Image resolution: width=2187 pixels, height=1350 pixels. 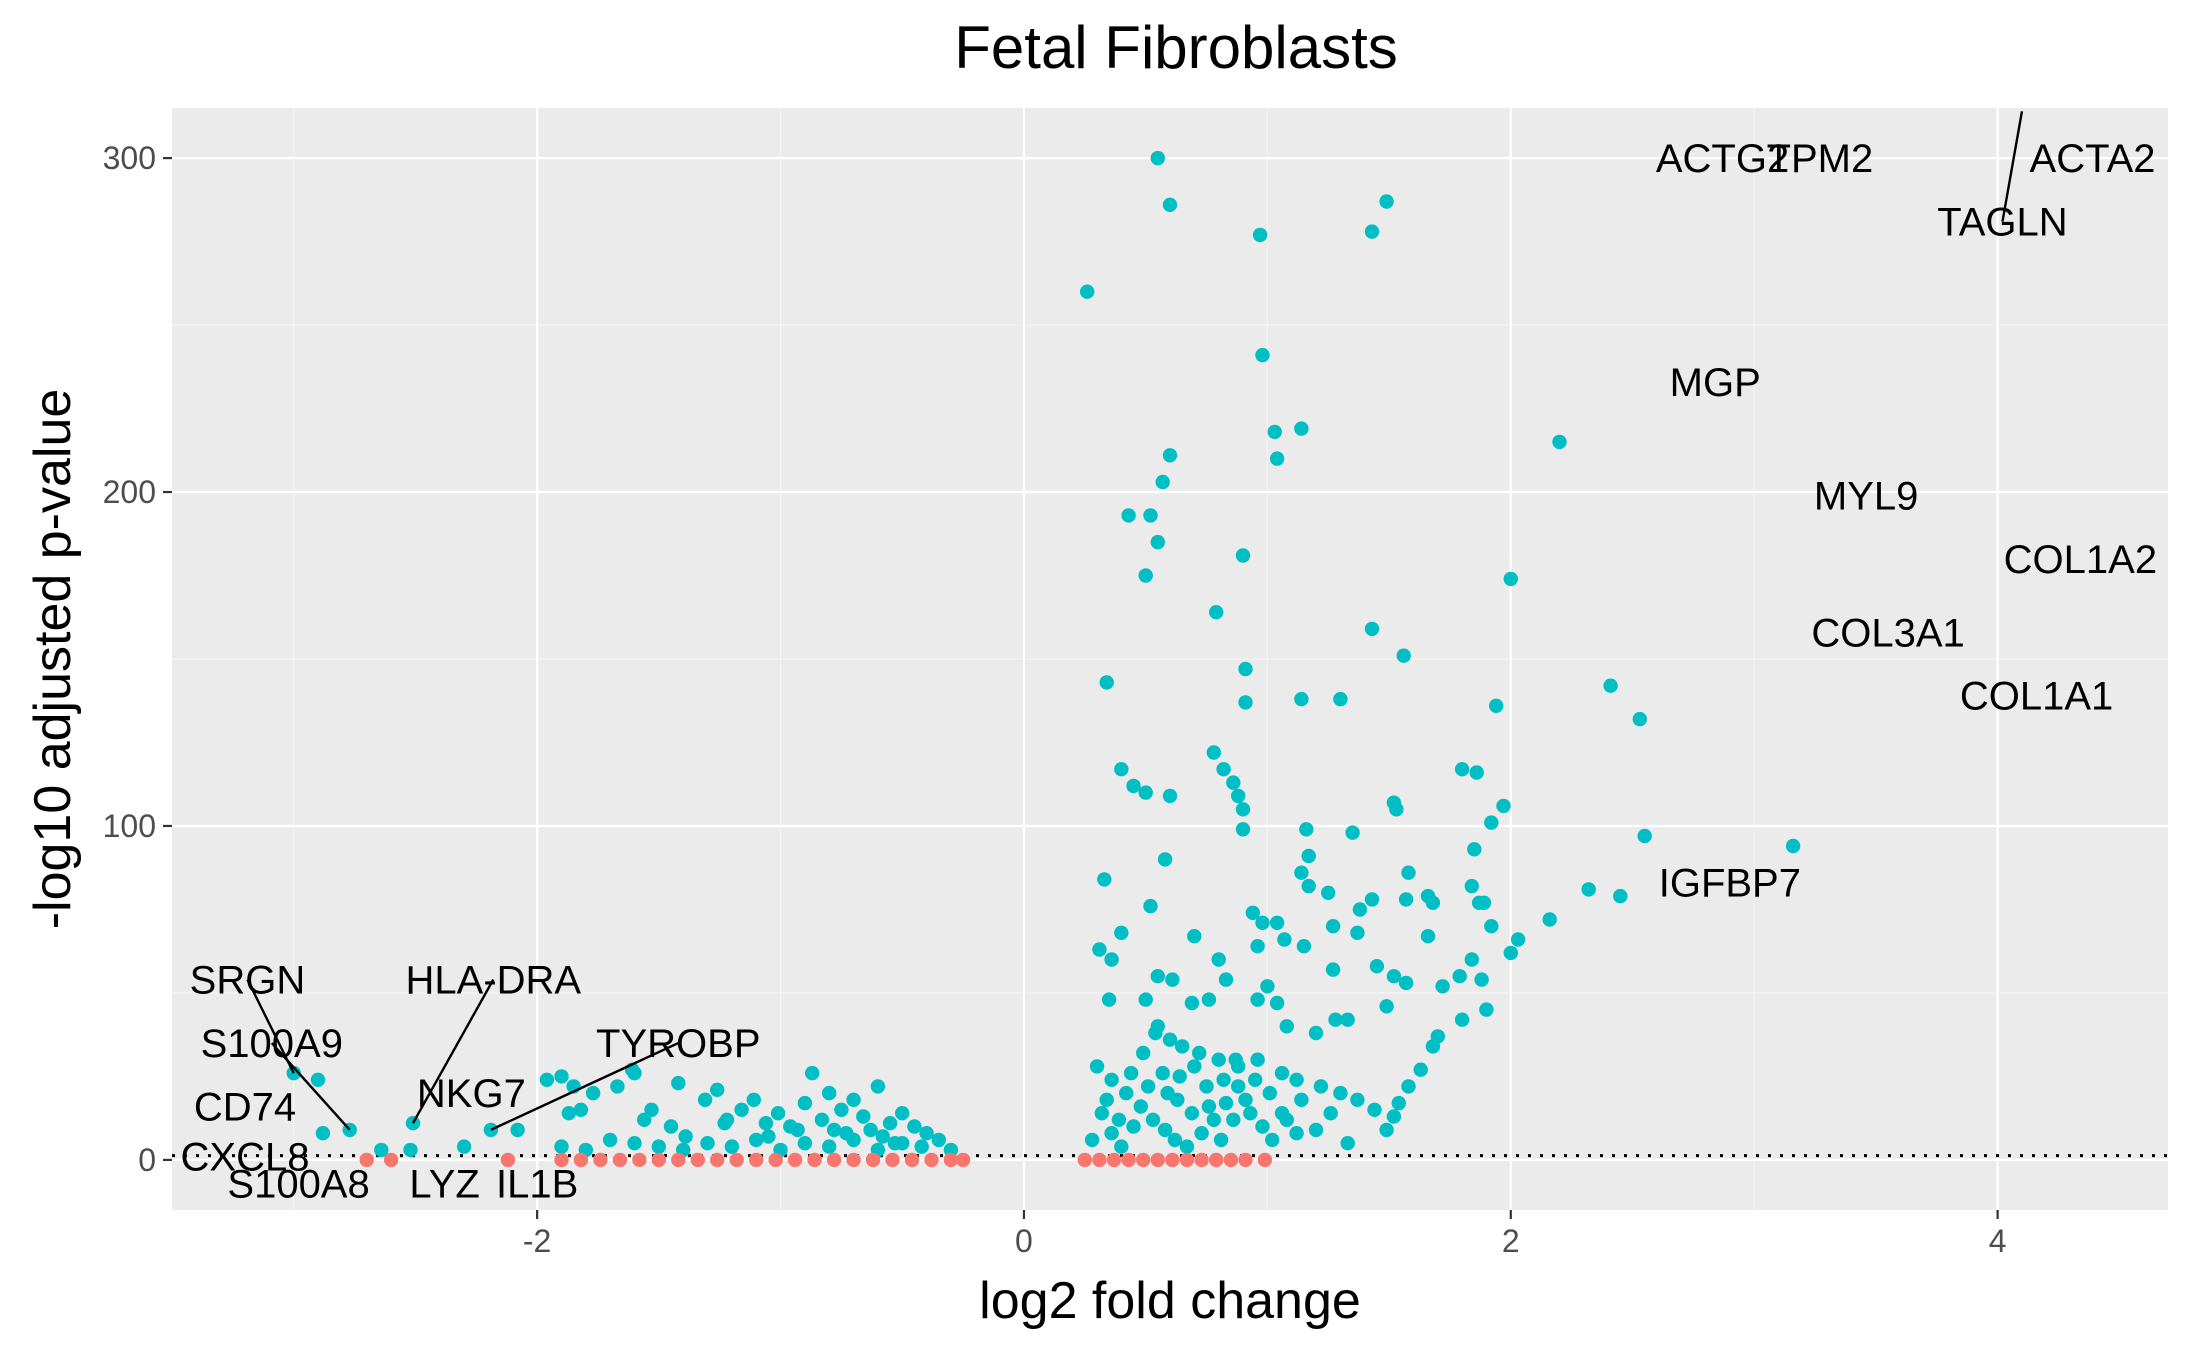 I want to click on gene-label: COL3A1, so click(x=1887, y=633).